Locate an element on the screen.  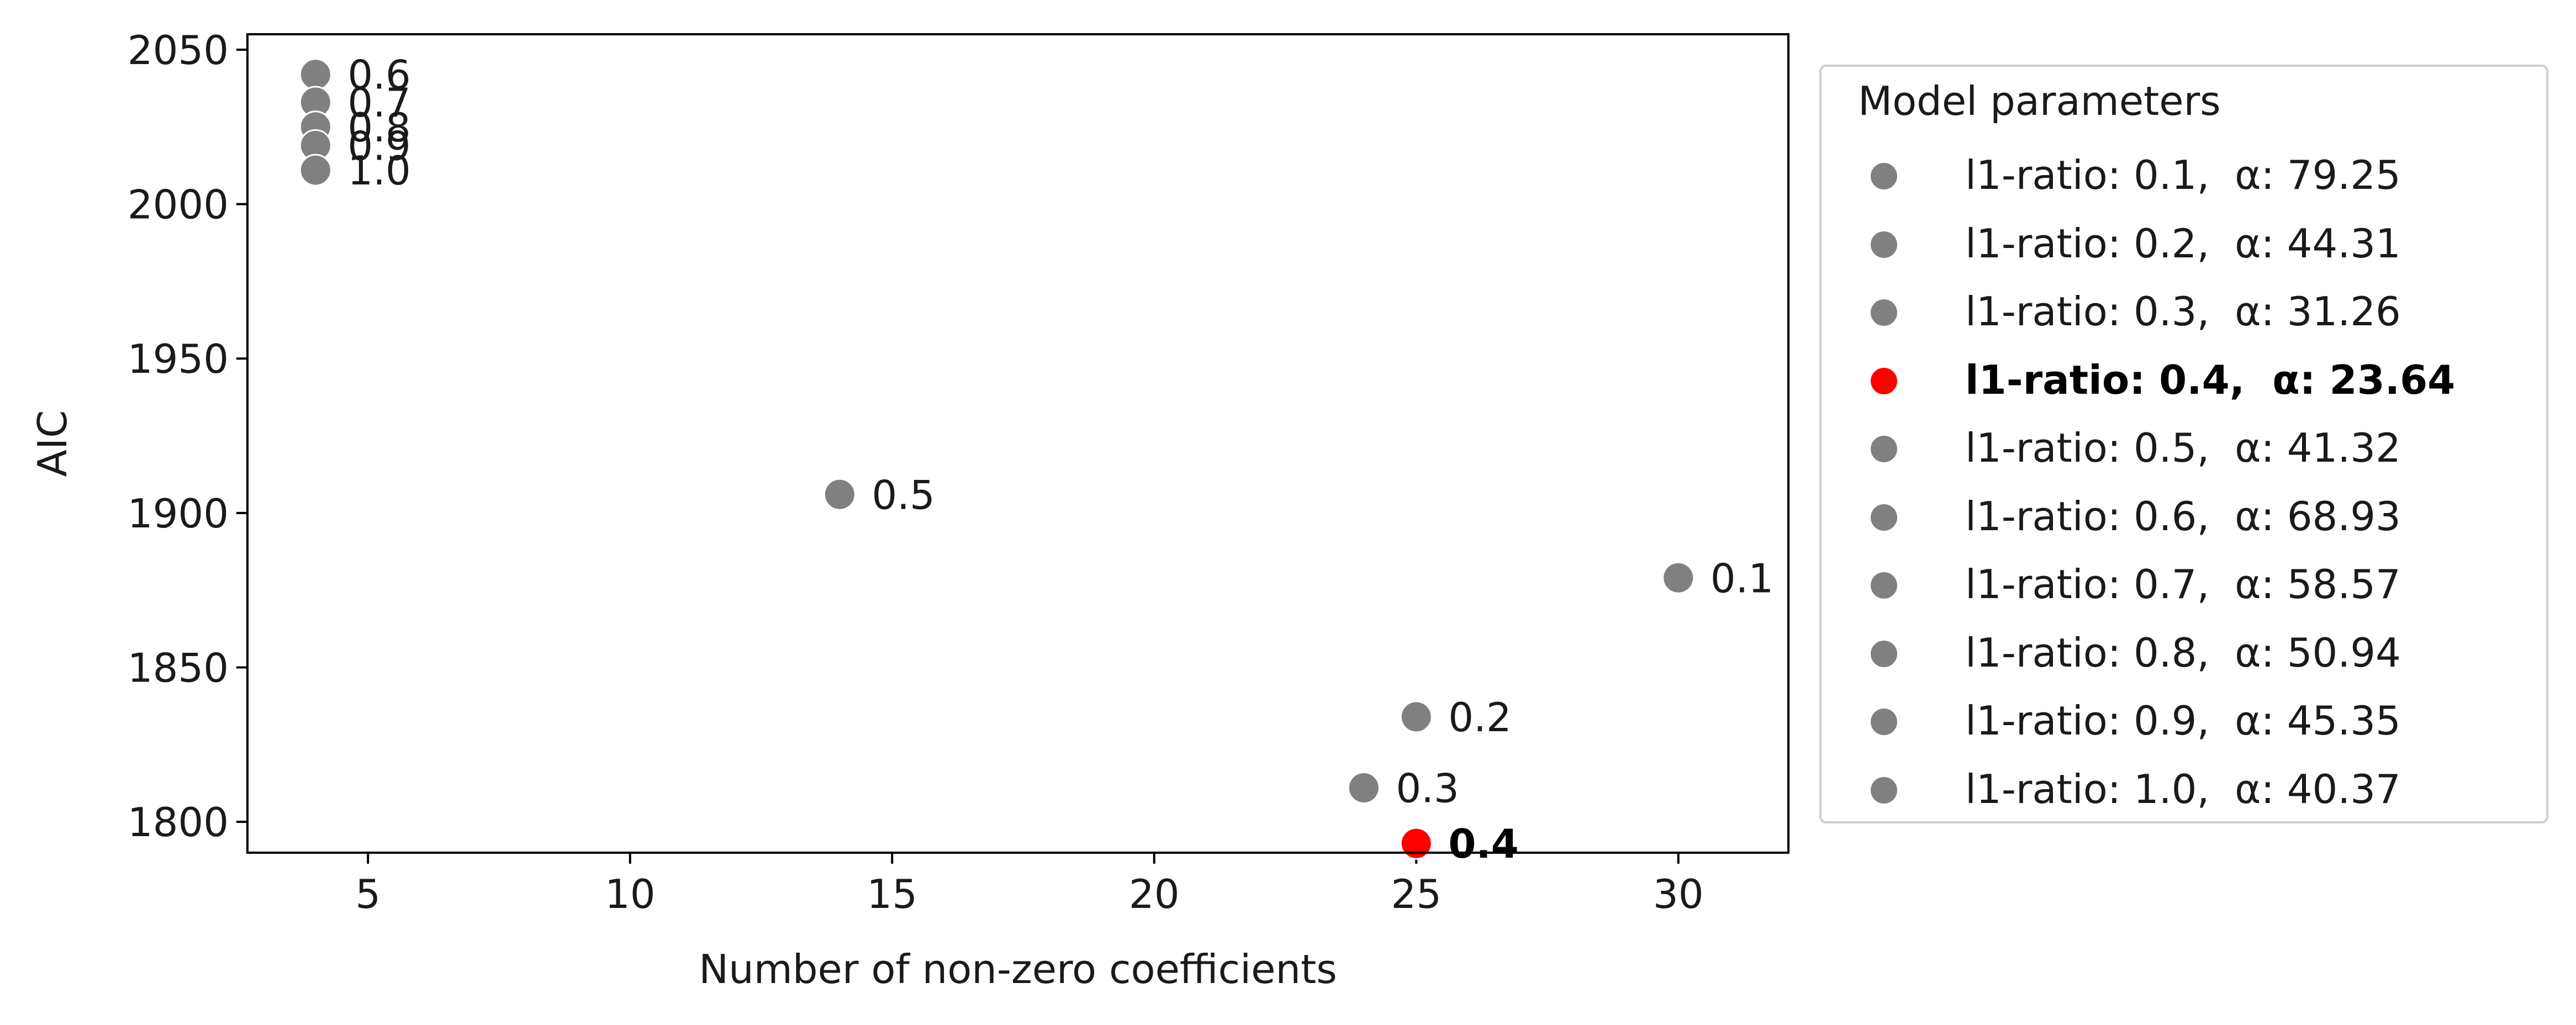
point-label: 0.1 is located at coordinates (1742, 578).